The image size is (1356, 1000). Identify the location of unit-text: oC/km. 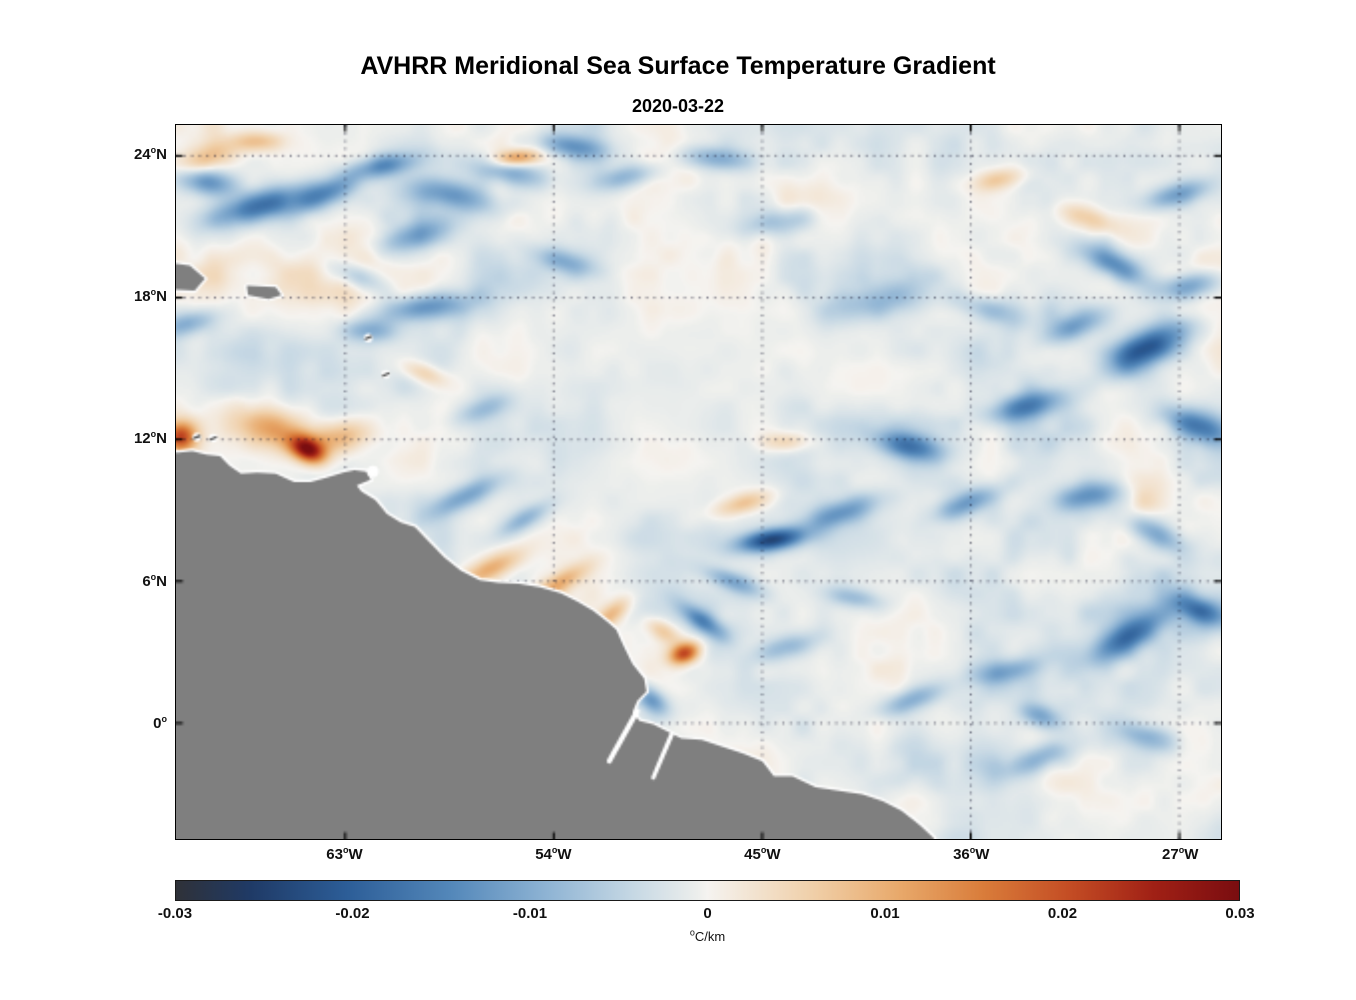
(707, 935).